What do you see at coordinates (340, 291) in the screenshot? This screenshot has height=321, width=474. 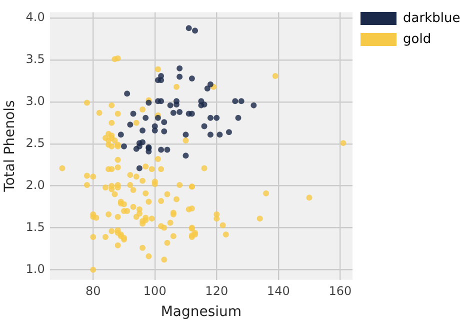 I see `x-tick-label: 160` at bounding box center [340, 291].